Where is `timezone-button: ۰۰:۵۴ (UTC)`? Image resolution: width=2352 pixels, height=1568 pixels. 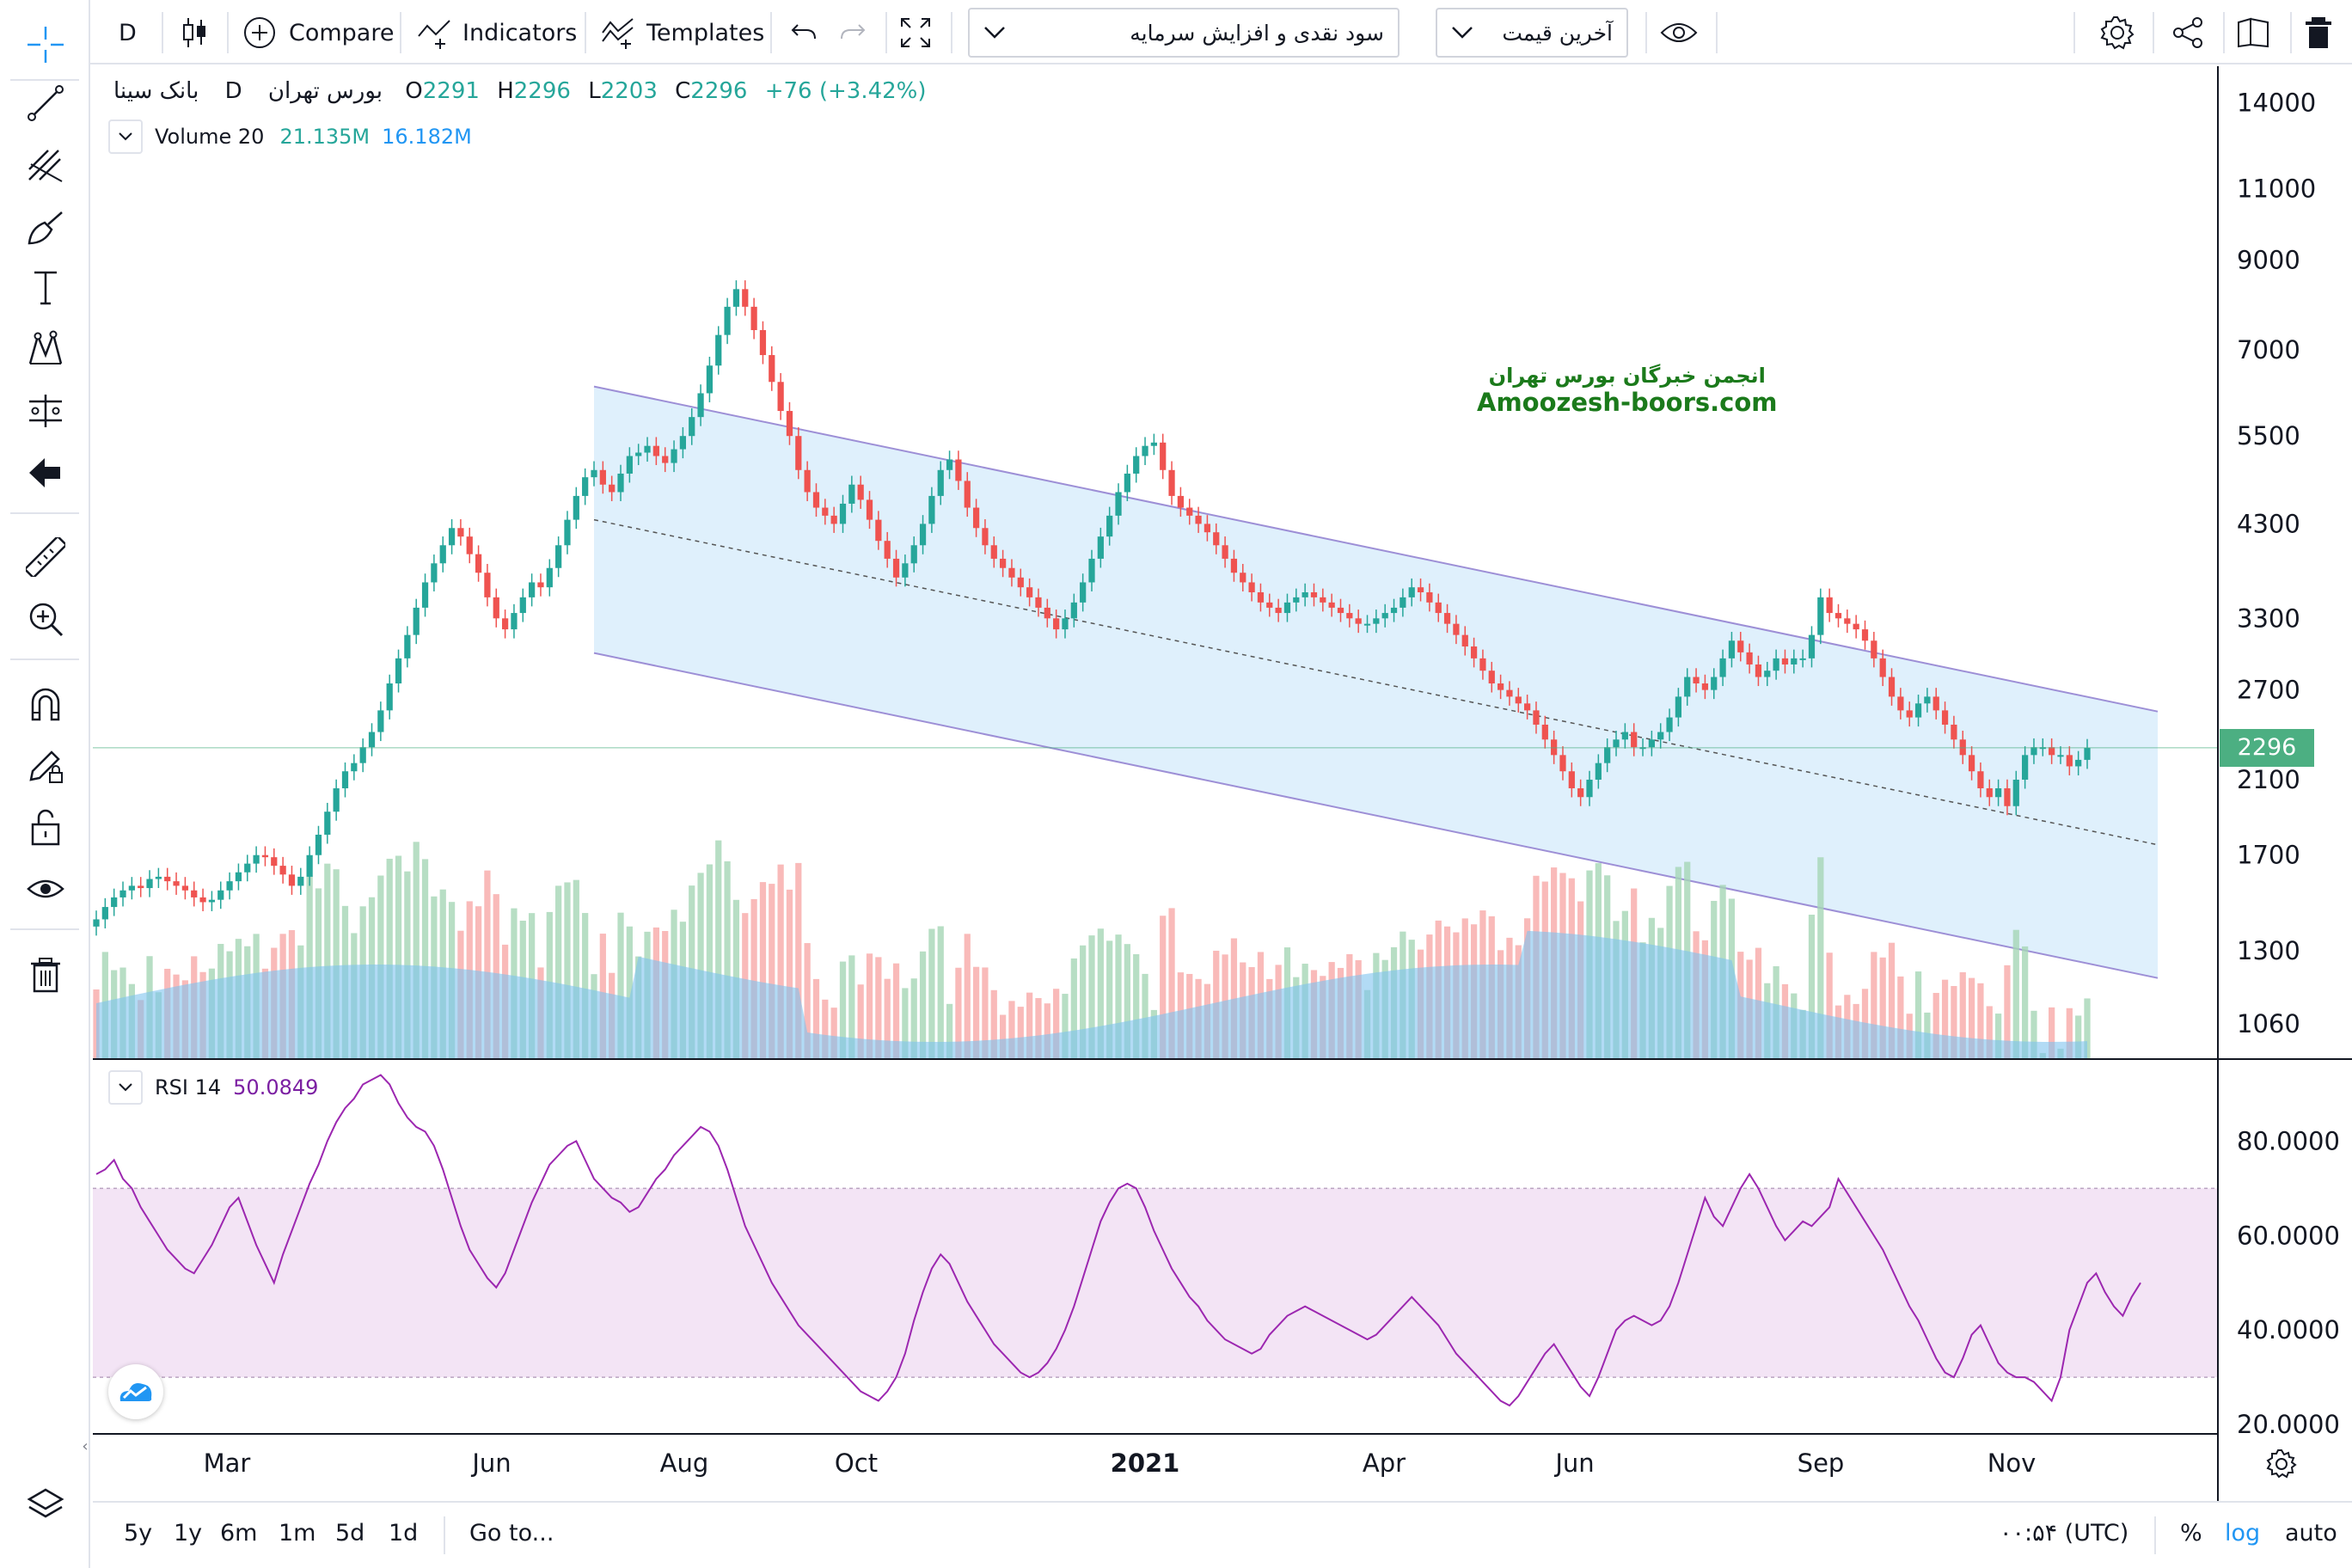
timezone-button: ۰۰:۵۴ (UTC) is located at coordinates (2064, 1533).